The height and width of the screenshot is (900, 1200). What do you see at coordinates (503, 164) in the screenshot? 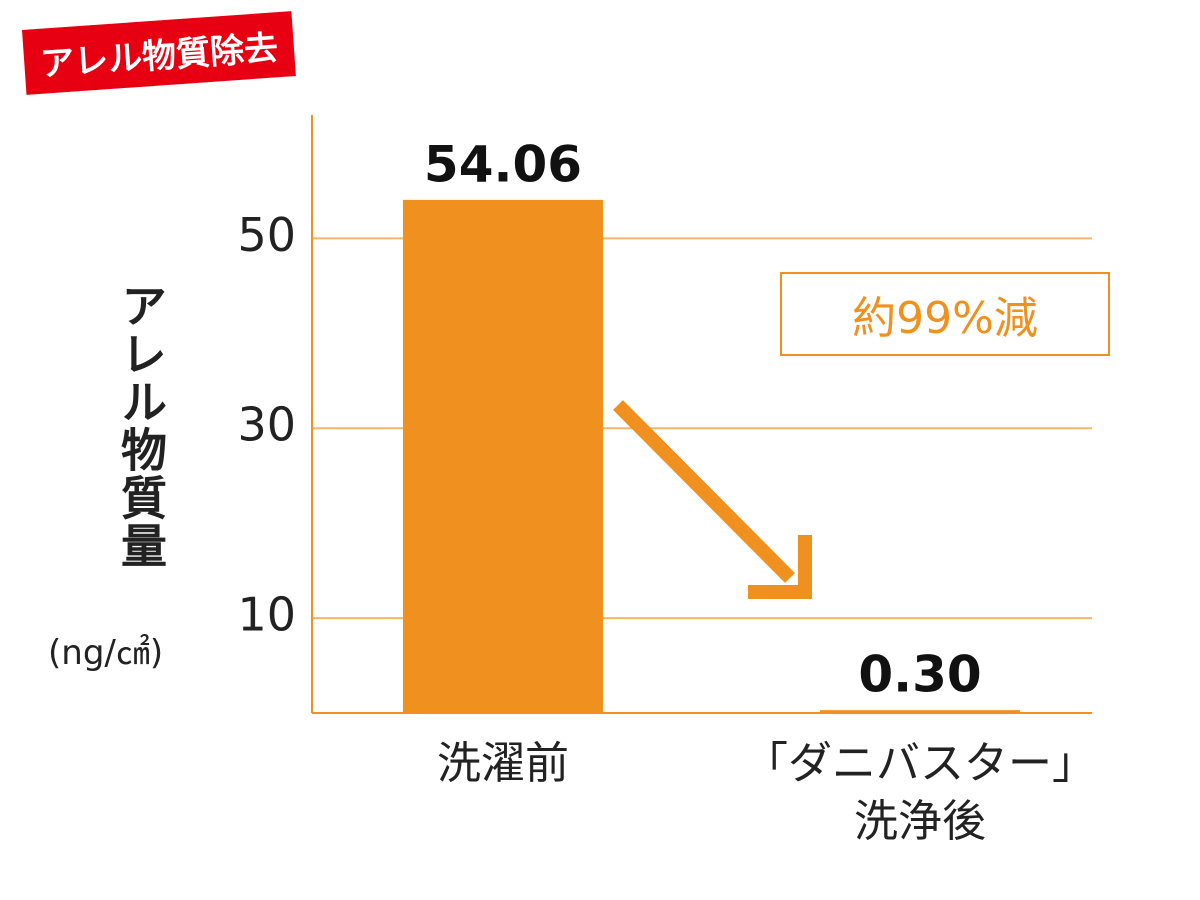
I see `value-label: 54.06` at bounding box center [503, 164].